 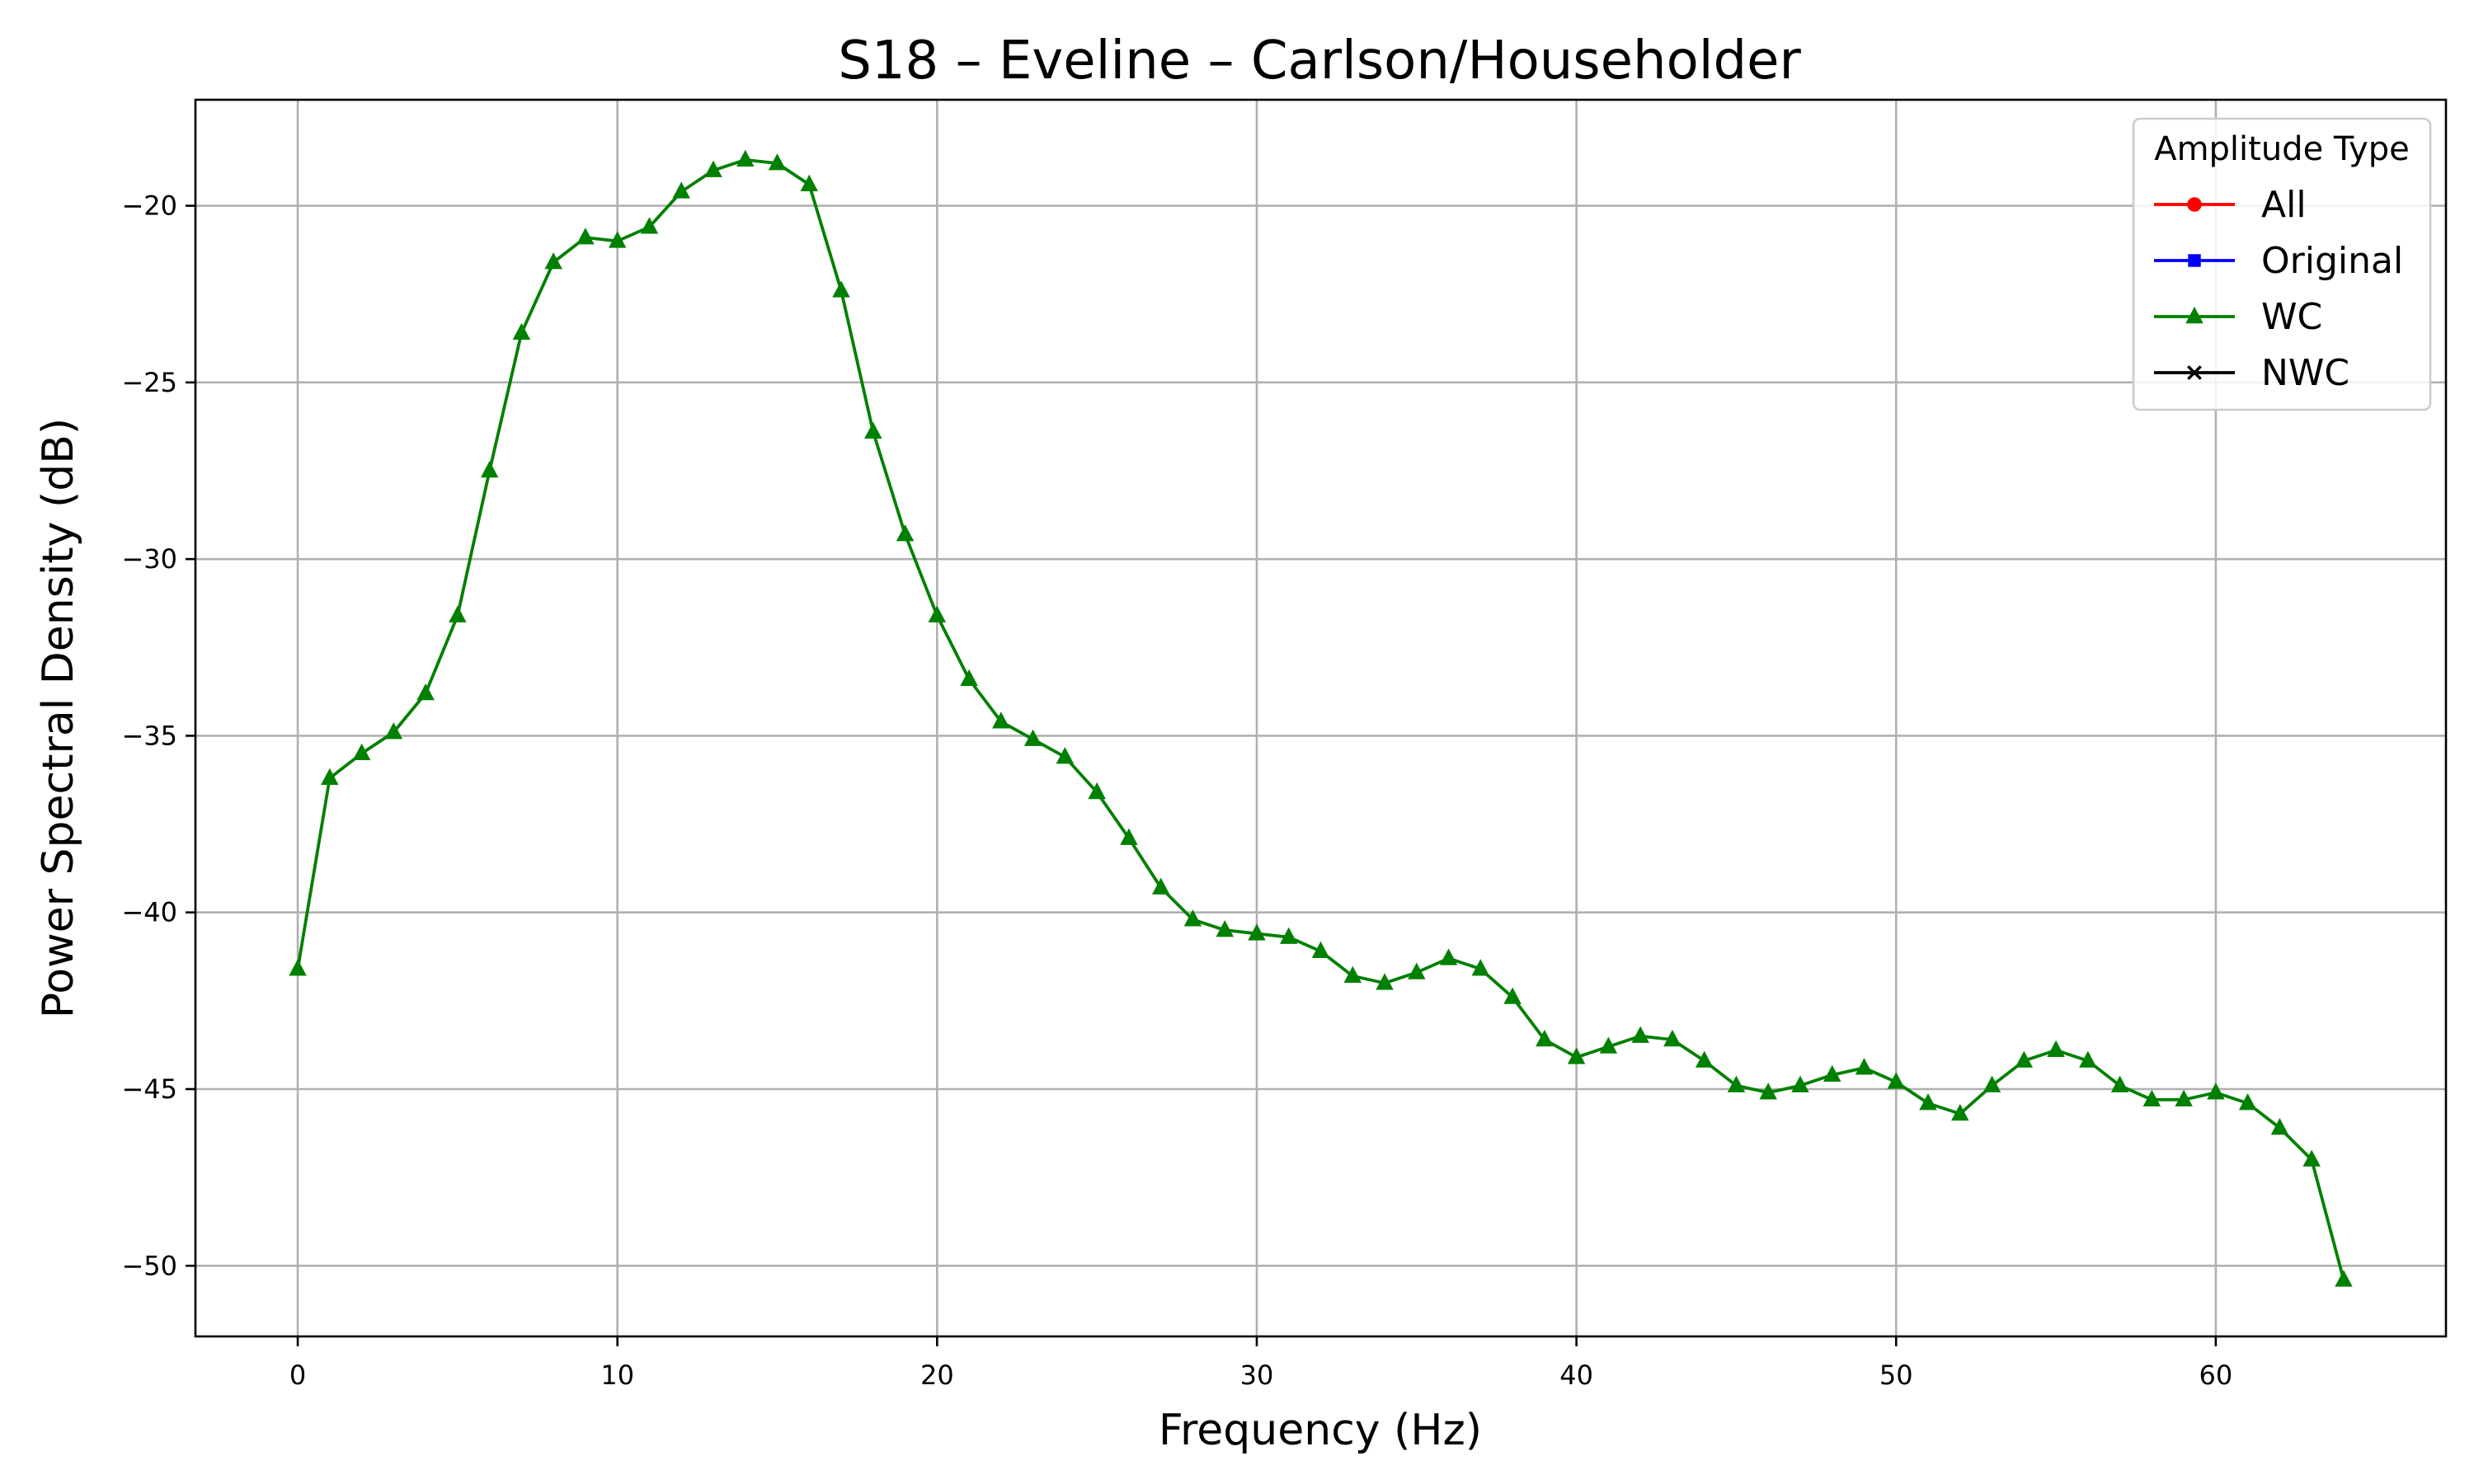 What do you see at coordinates (1896, 1375) in the screenshot?
I see `x-tick-label: 50` at bounding box center [1896, 1375].